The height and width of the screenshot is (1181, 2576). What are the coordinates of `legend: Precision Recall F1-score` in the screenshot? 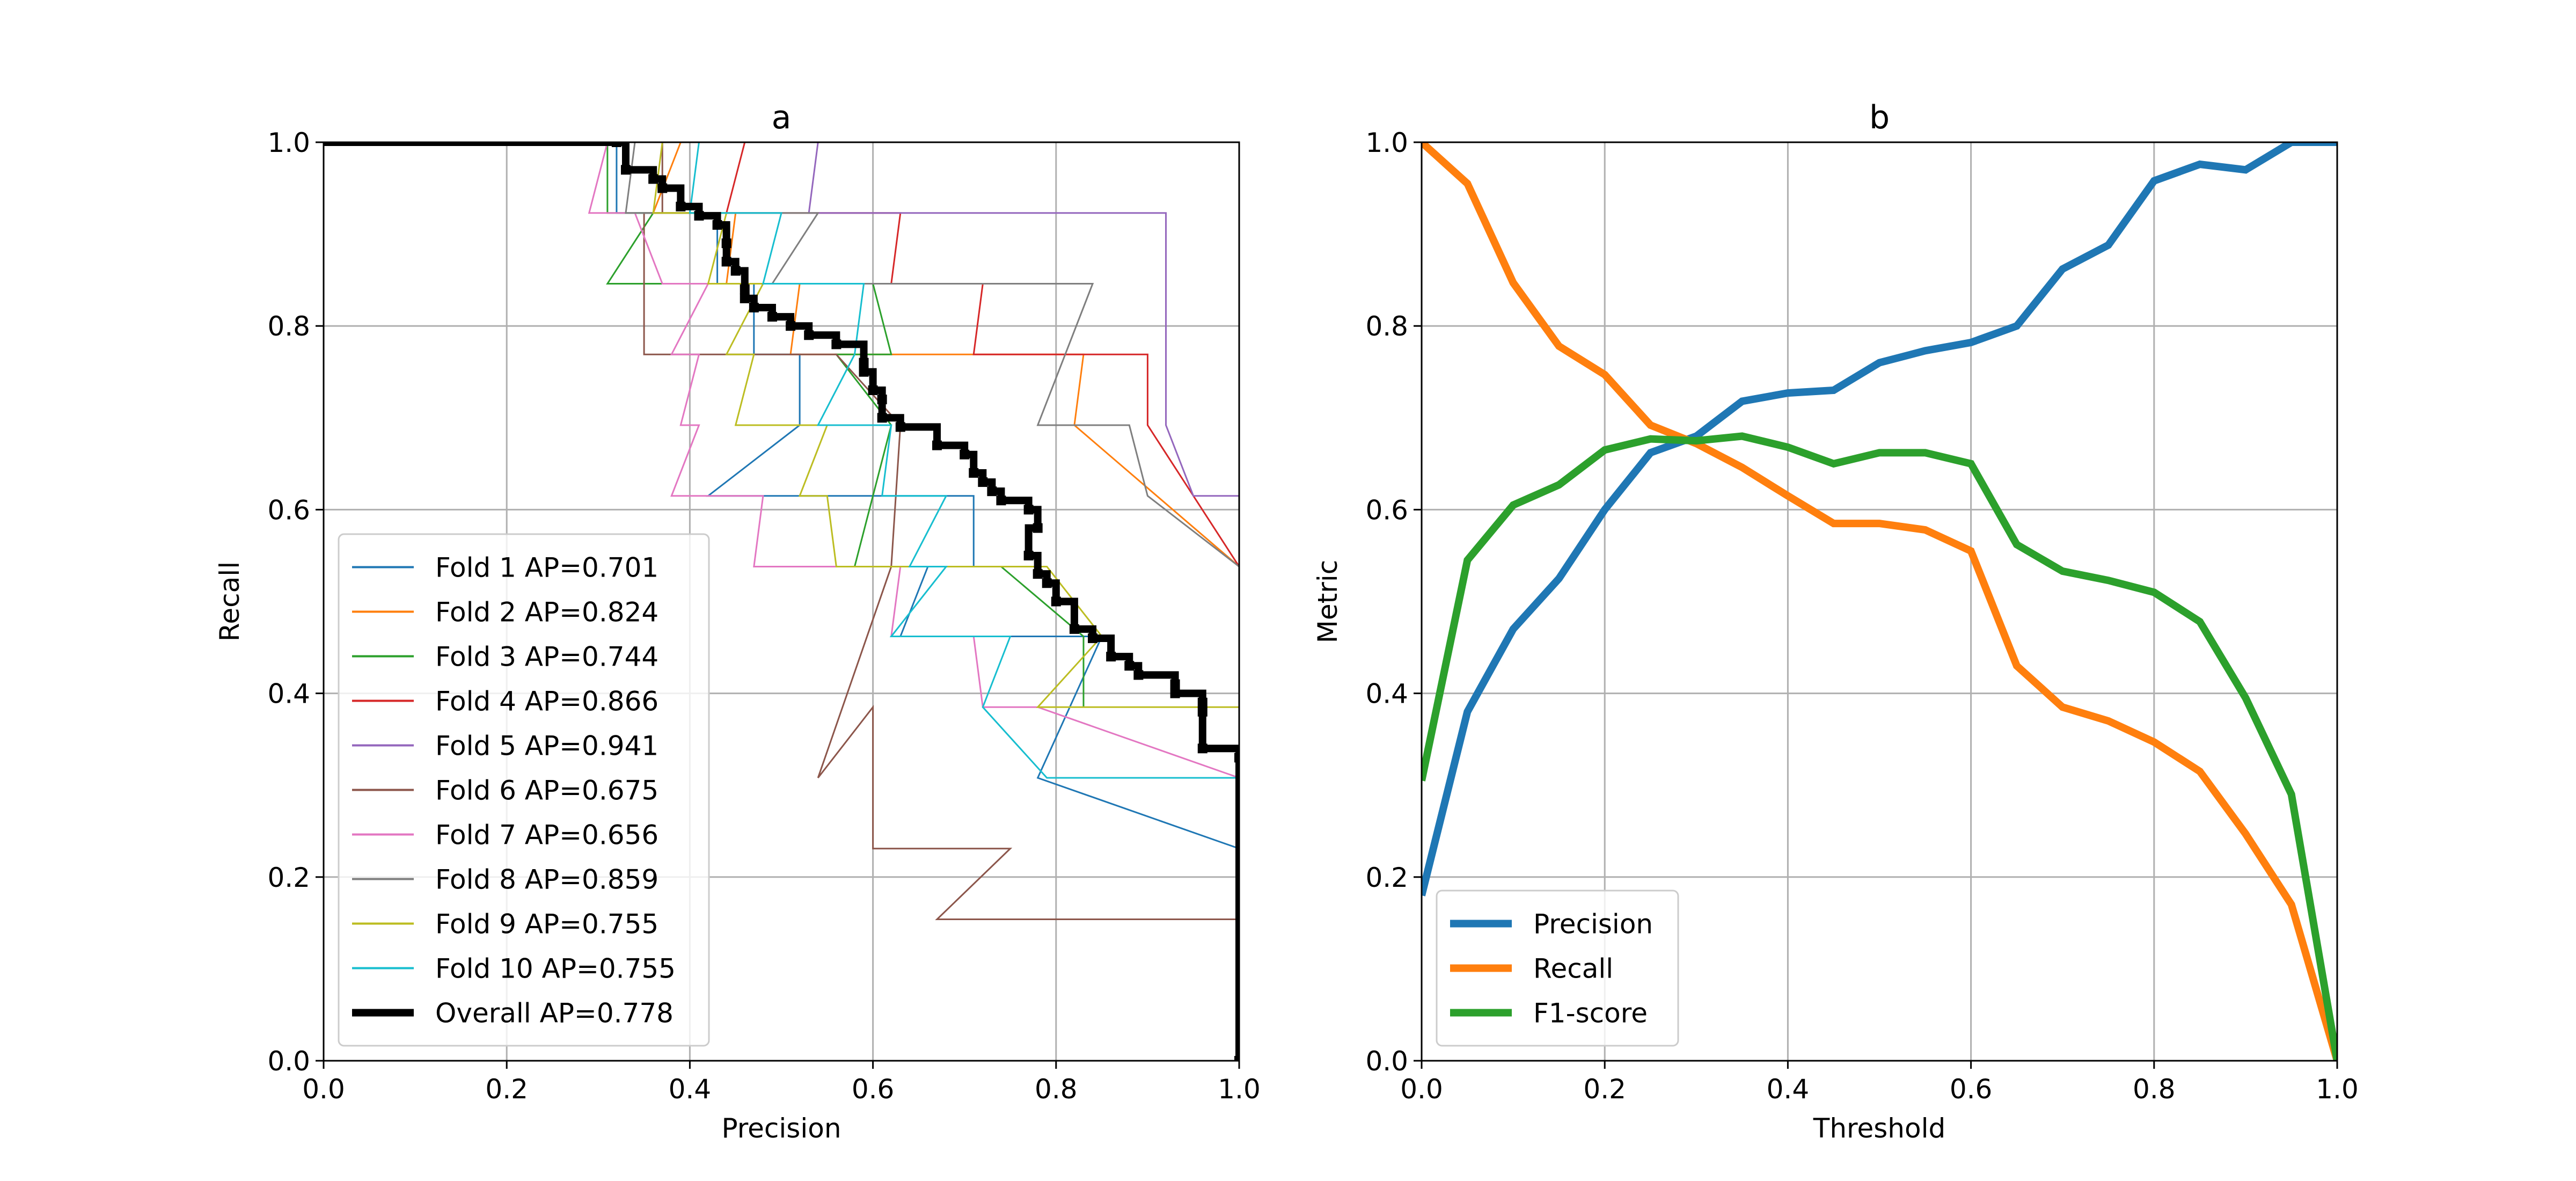 It's located at (1557, 969).